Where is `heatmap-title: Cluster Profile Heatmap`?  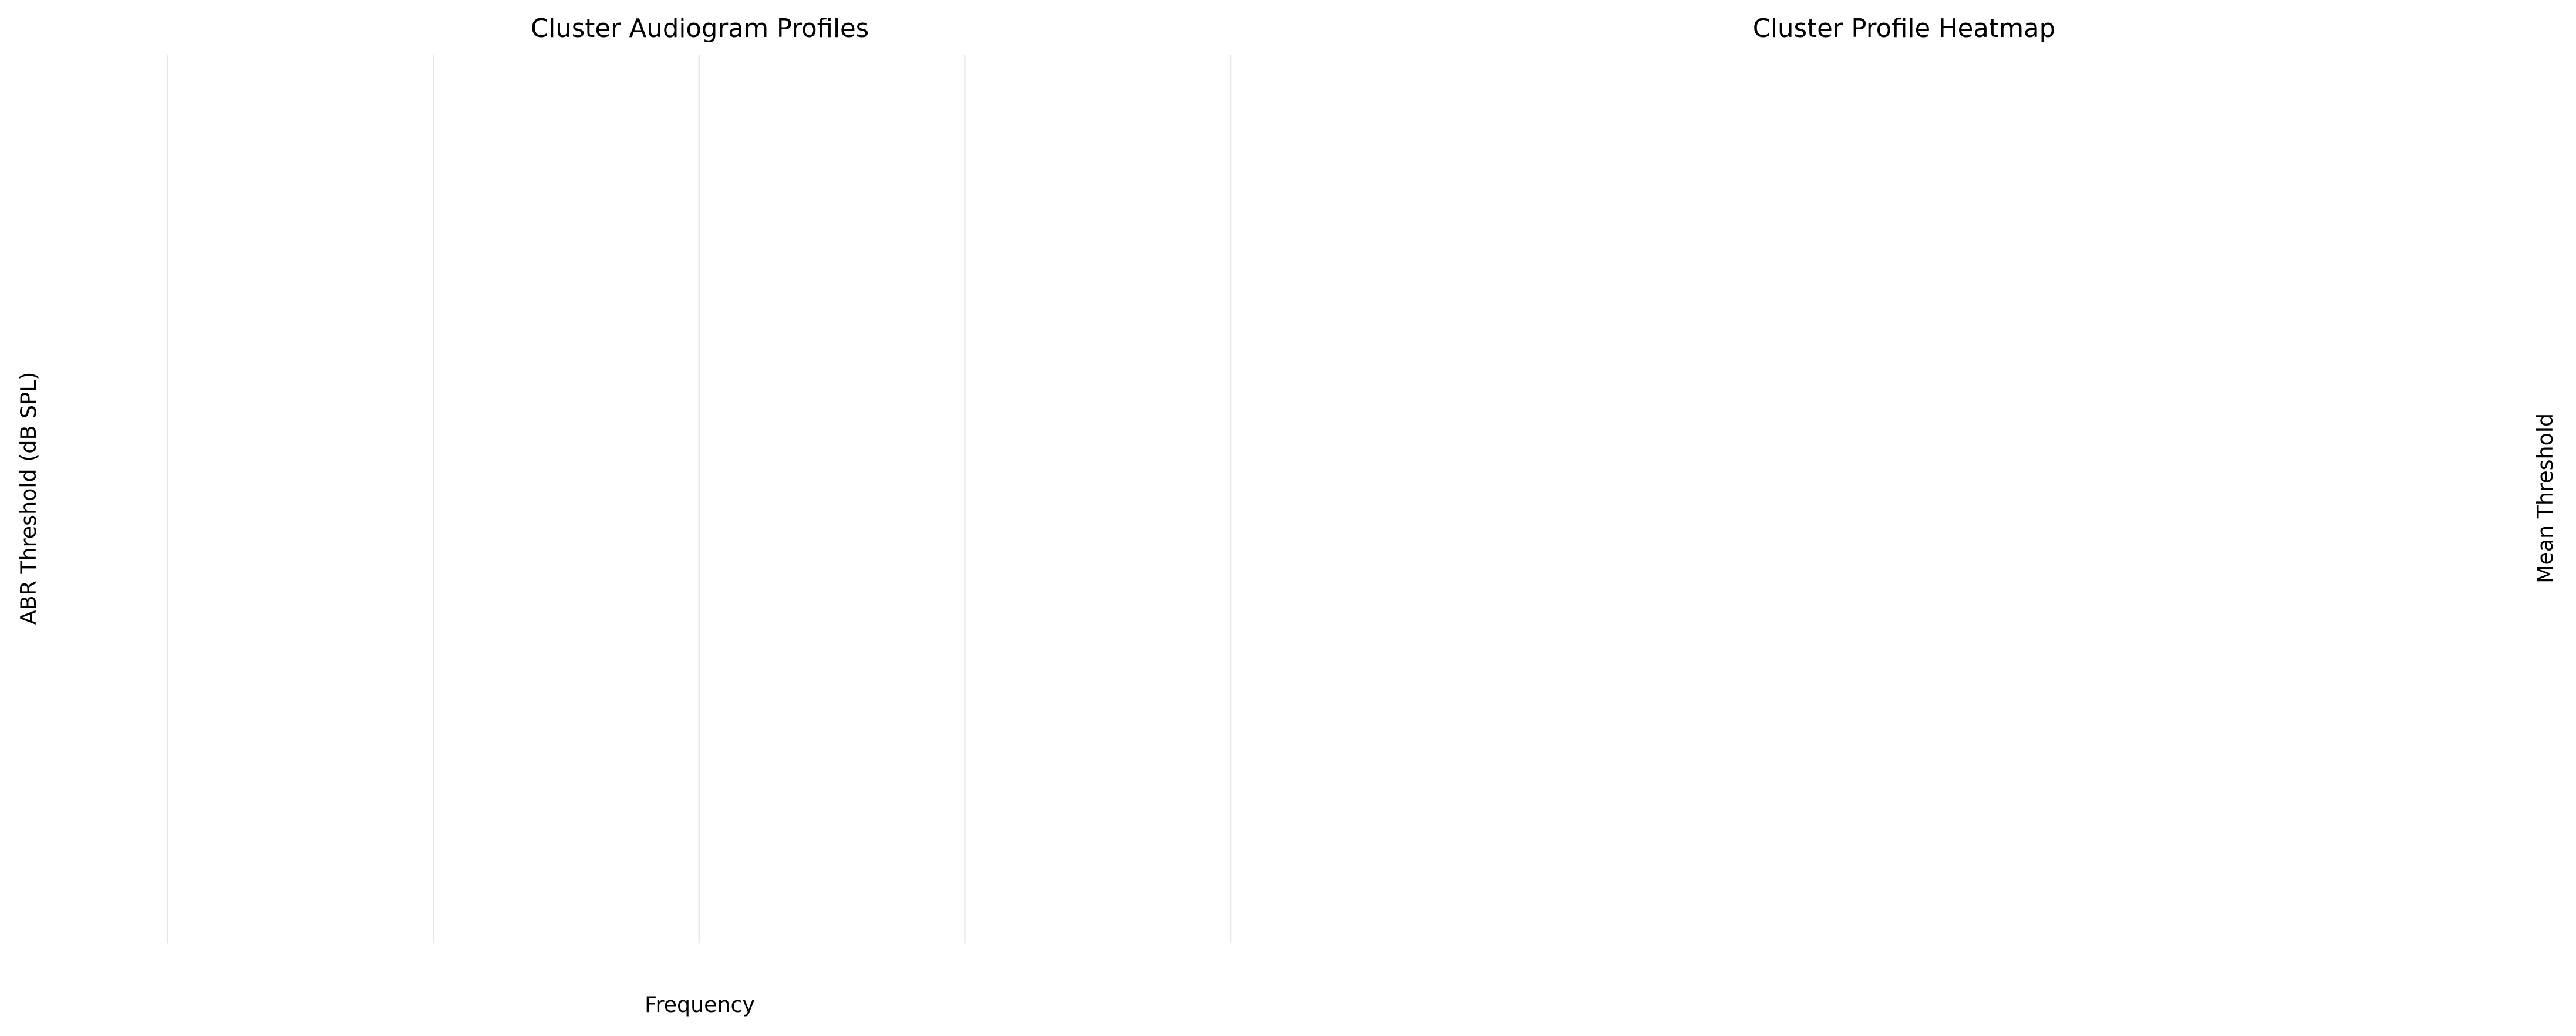 heatmap-title: Cluster Profile Heatmap is located at coordinates (1904, 28).